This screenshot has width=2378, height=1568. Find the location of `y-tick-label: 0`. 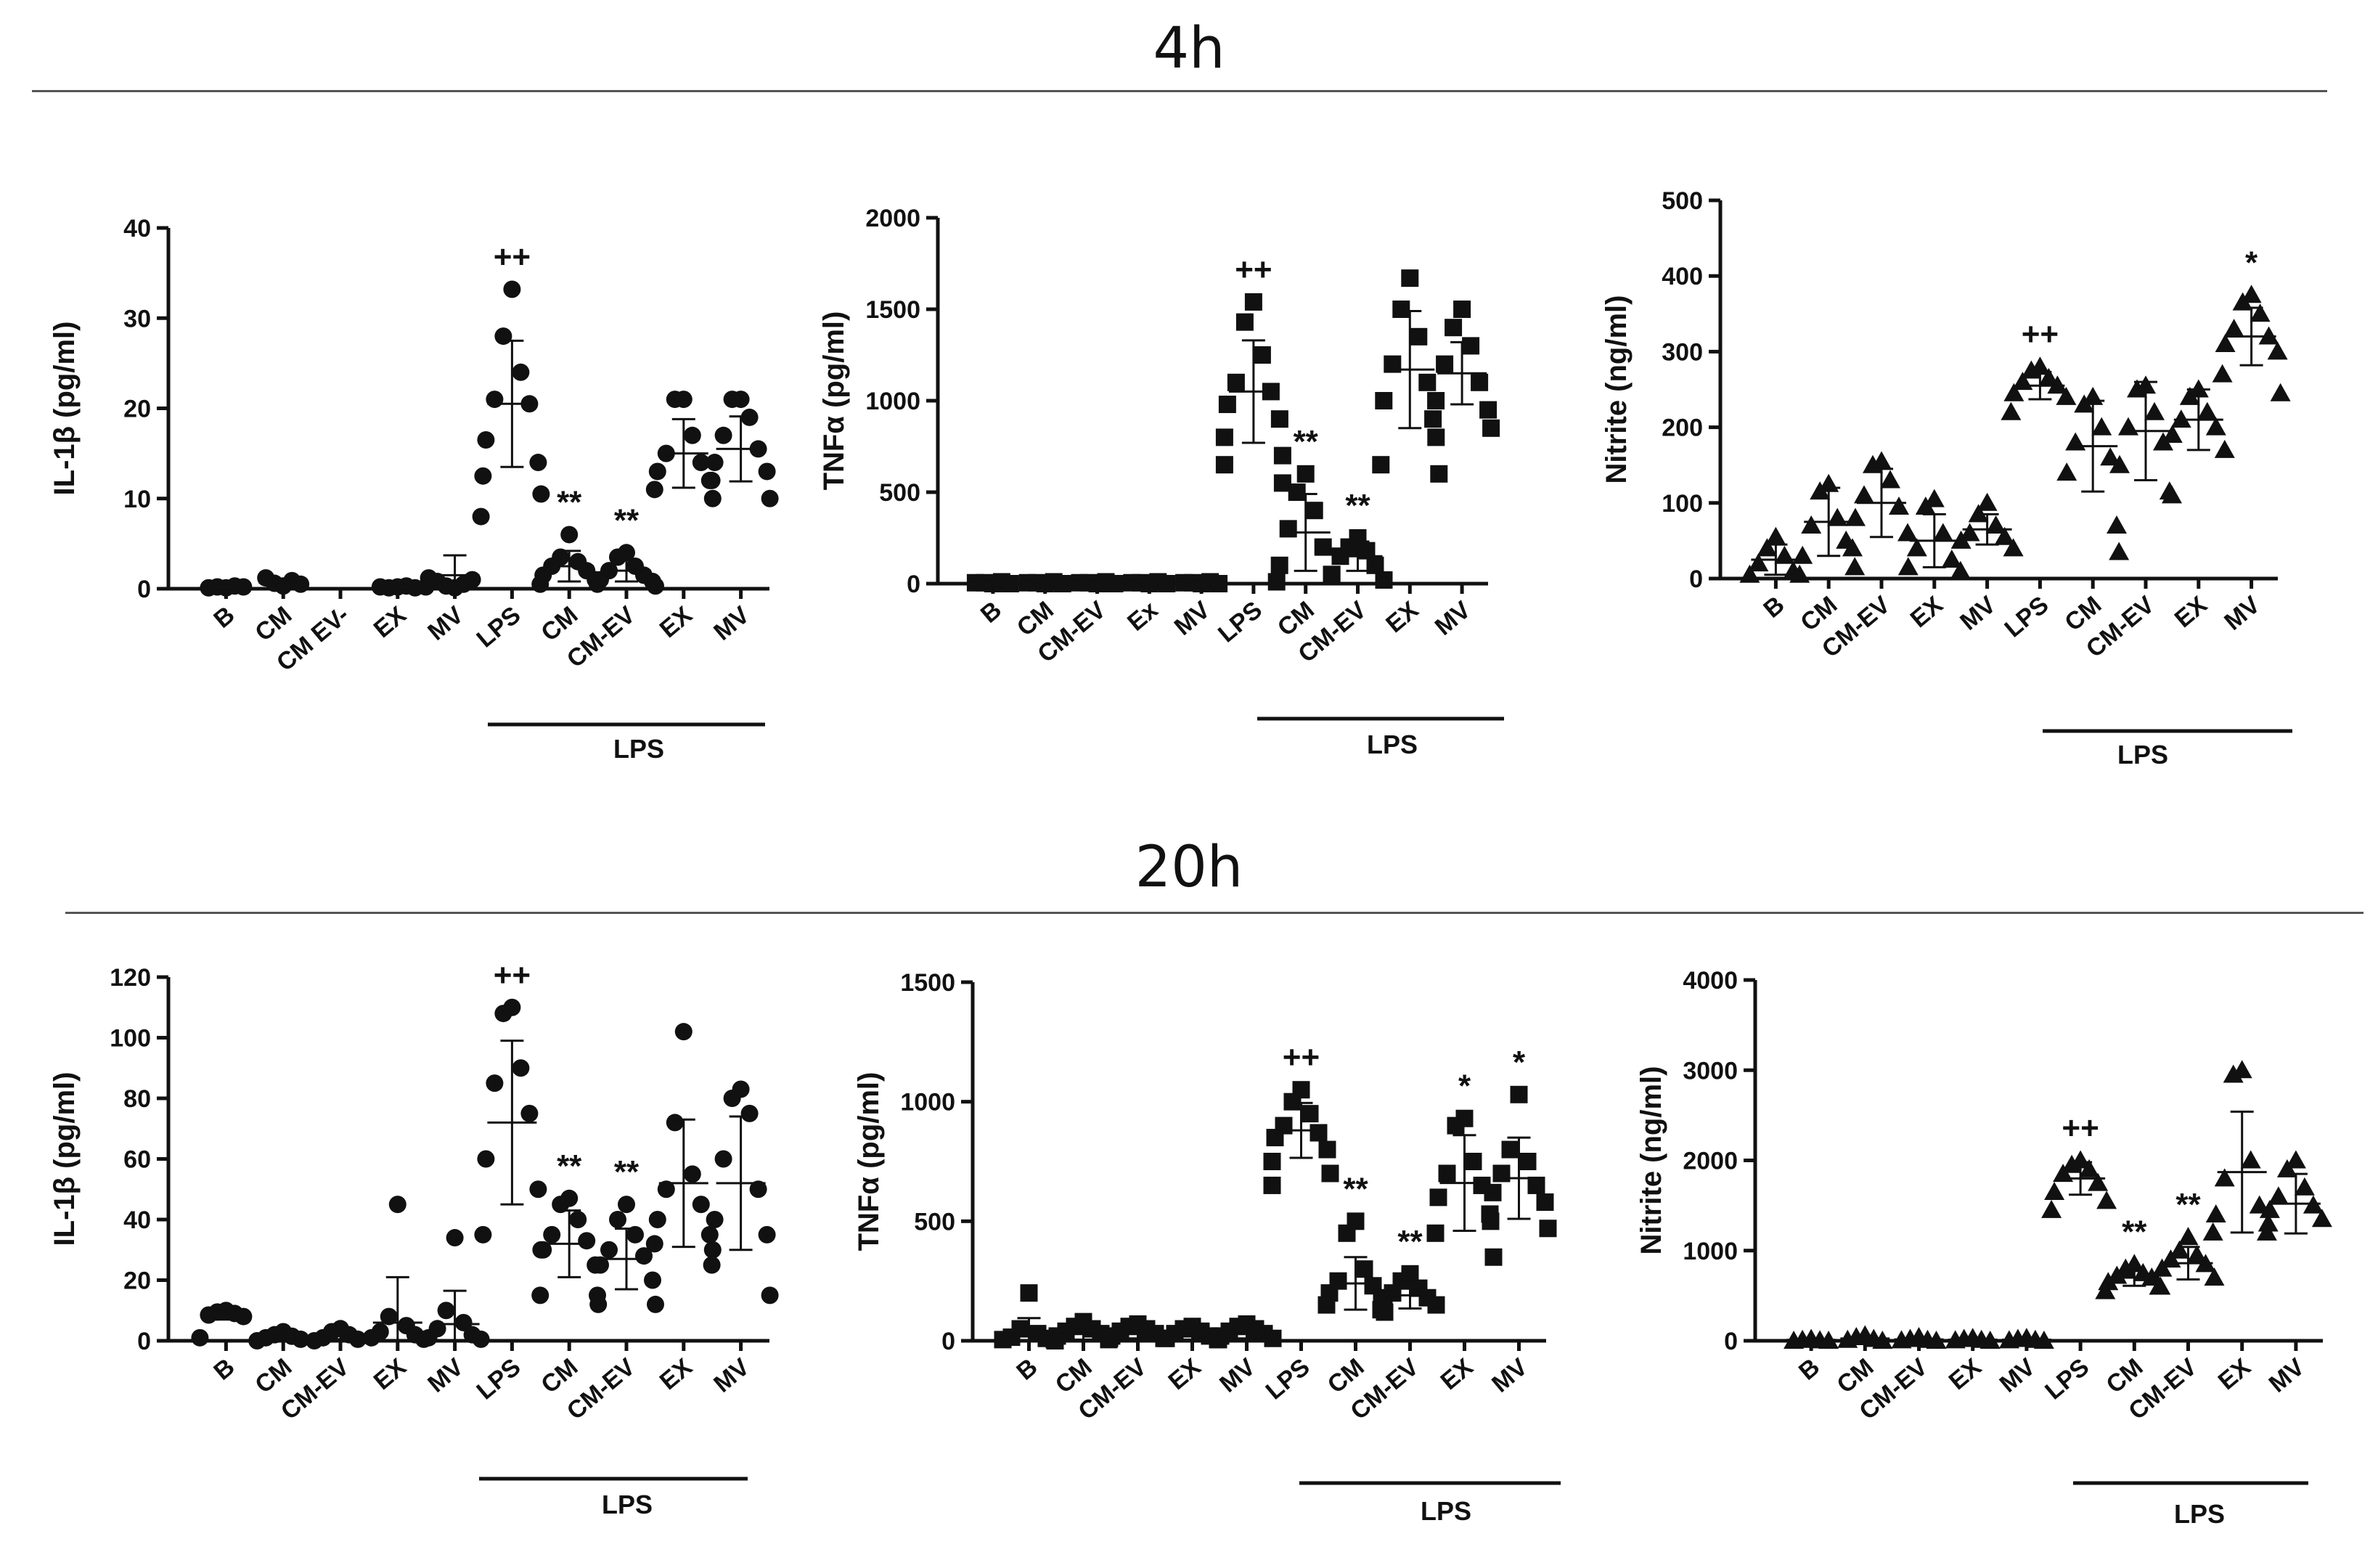

y-tick-label: 0 is located at coordinates (144, 1342).